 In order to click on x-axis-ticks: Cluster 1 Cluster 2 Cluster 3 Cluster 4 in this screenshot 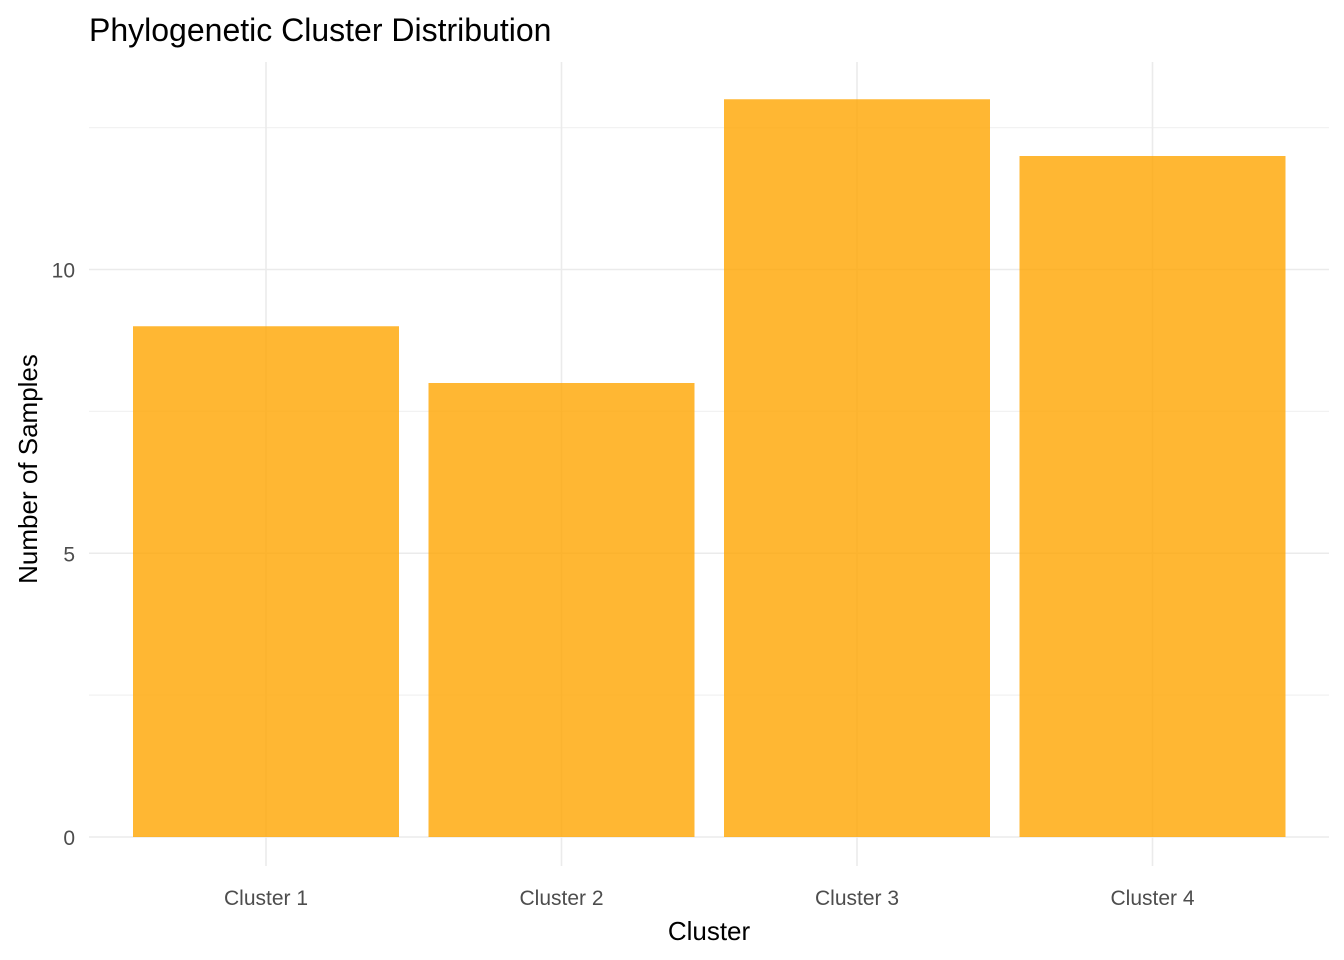, I will do `click(709, 898)`.